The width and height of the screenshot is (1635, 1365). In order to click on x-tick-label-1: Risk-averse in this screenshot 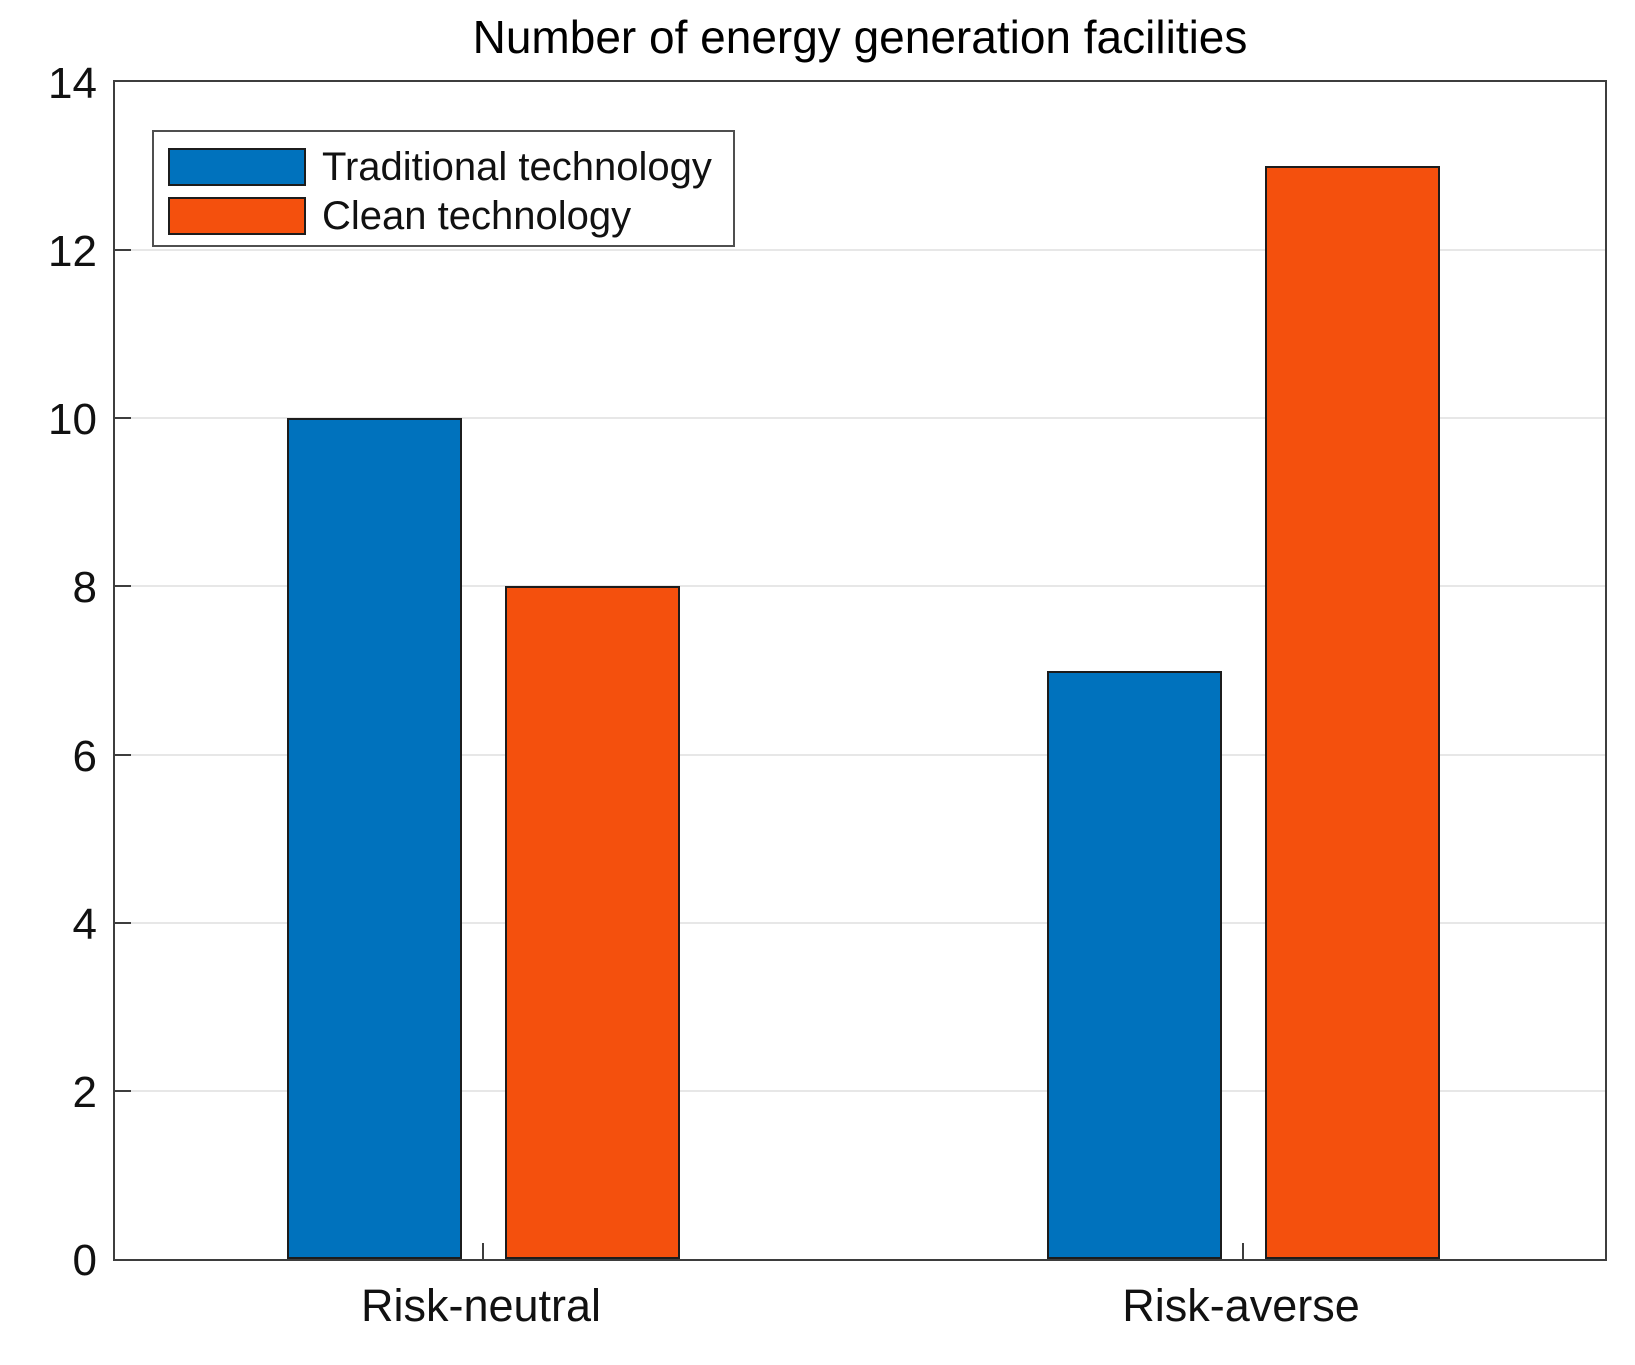, I will do `click(1241, 1305)`.